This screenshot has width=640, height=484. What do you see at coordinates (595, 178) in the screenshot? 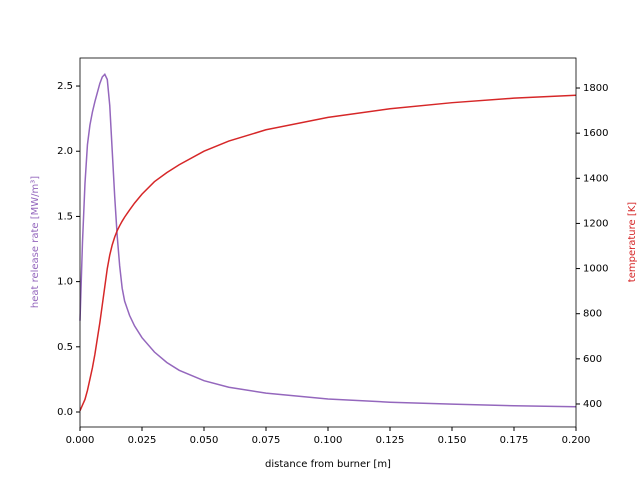
I see `y2-tick-label: 1400` at bounding box center [595, 178].